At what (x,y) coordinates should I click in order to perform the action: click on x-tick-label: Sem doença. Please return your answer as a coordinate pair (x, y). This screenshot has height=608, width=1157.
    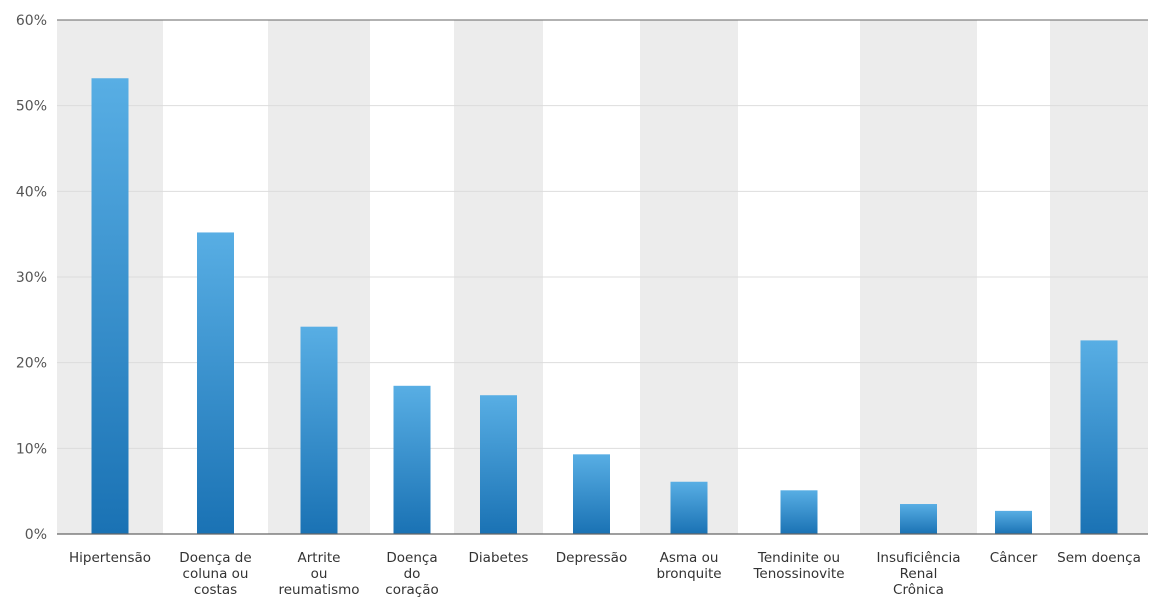
    Looking at the image, I should click on (1099, 558).